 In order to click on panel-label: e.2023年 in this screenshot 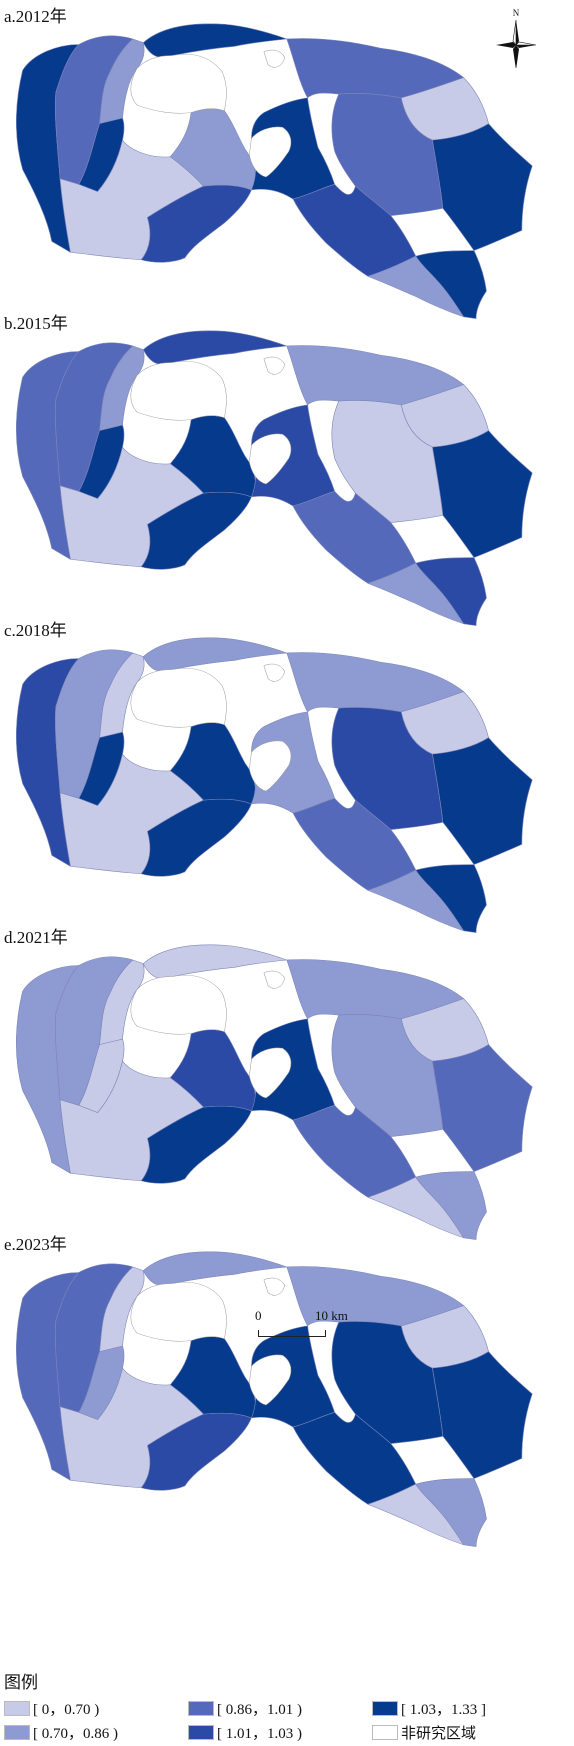, I will do `click(35, 1244)`.